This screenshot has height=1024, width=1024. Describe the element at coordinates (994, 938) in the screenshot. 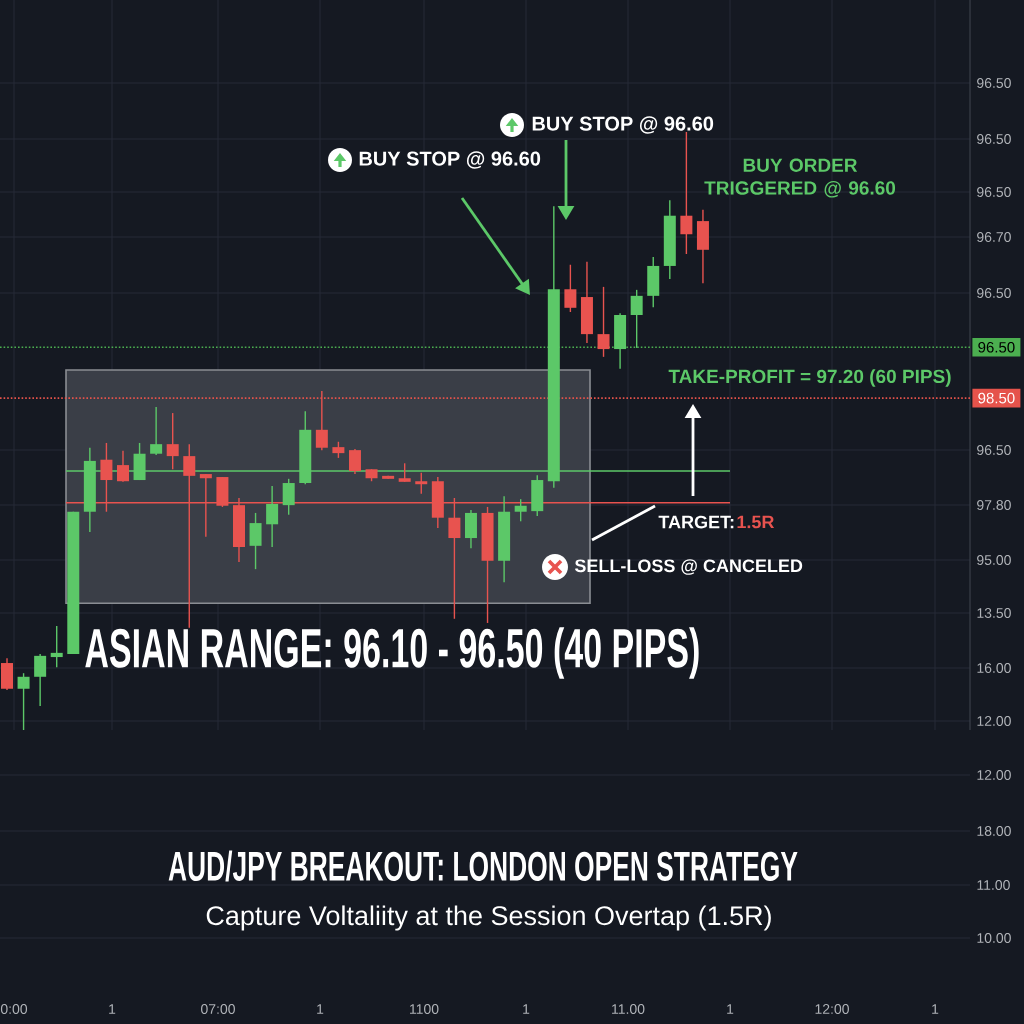

I see `text: 10.00` at that location.